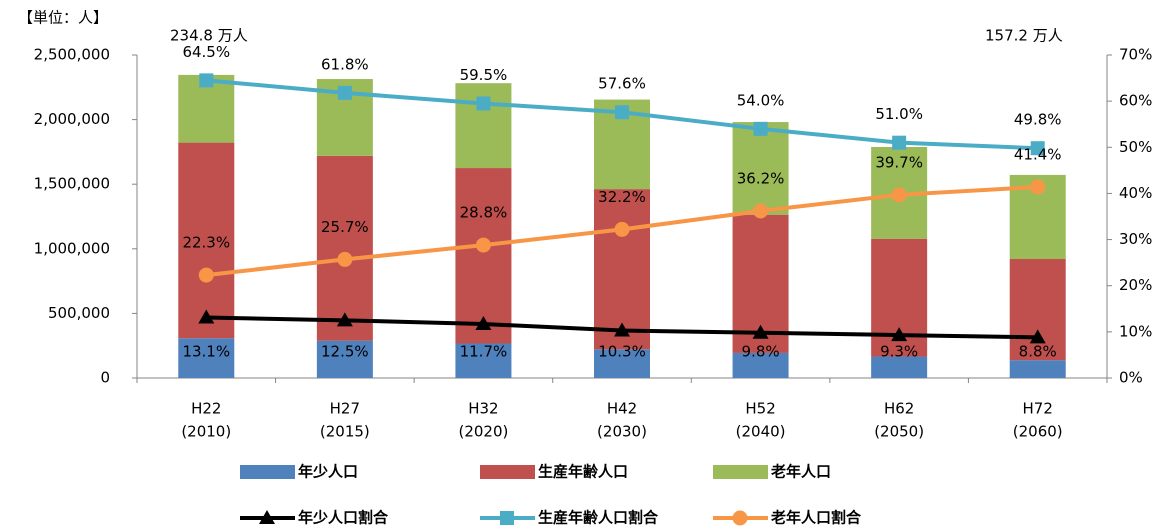 The height and width of the screenshot is (527, 1159). What do you see at coordinates (1038, 432) in the screenshot?
I see `x-tick-label: (2060)` at bounding box center [1038, 432].